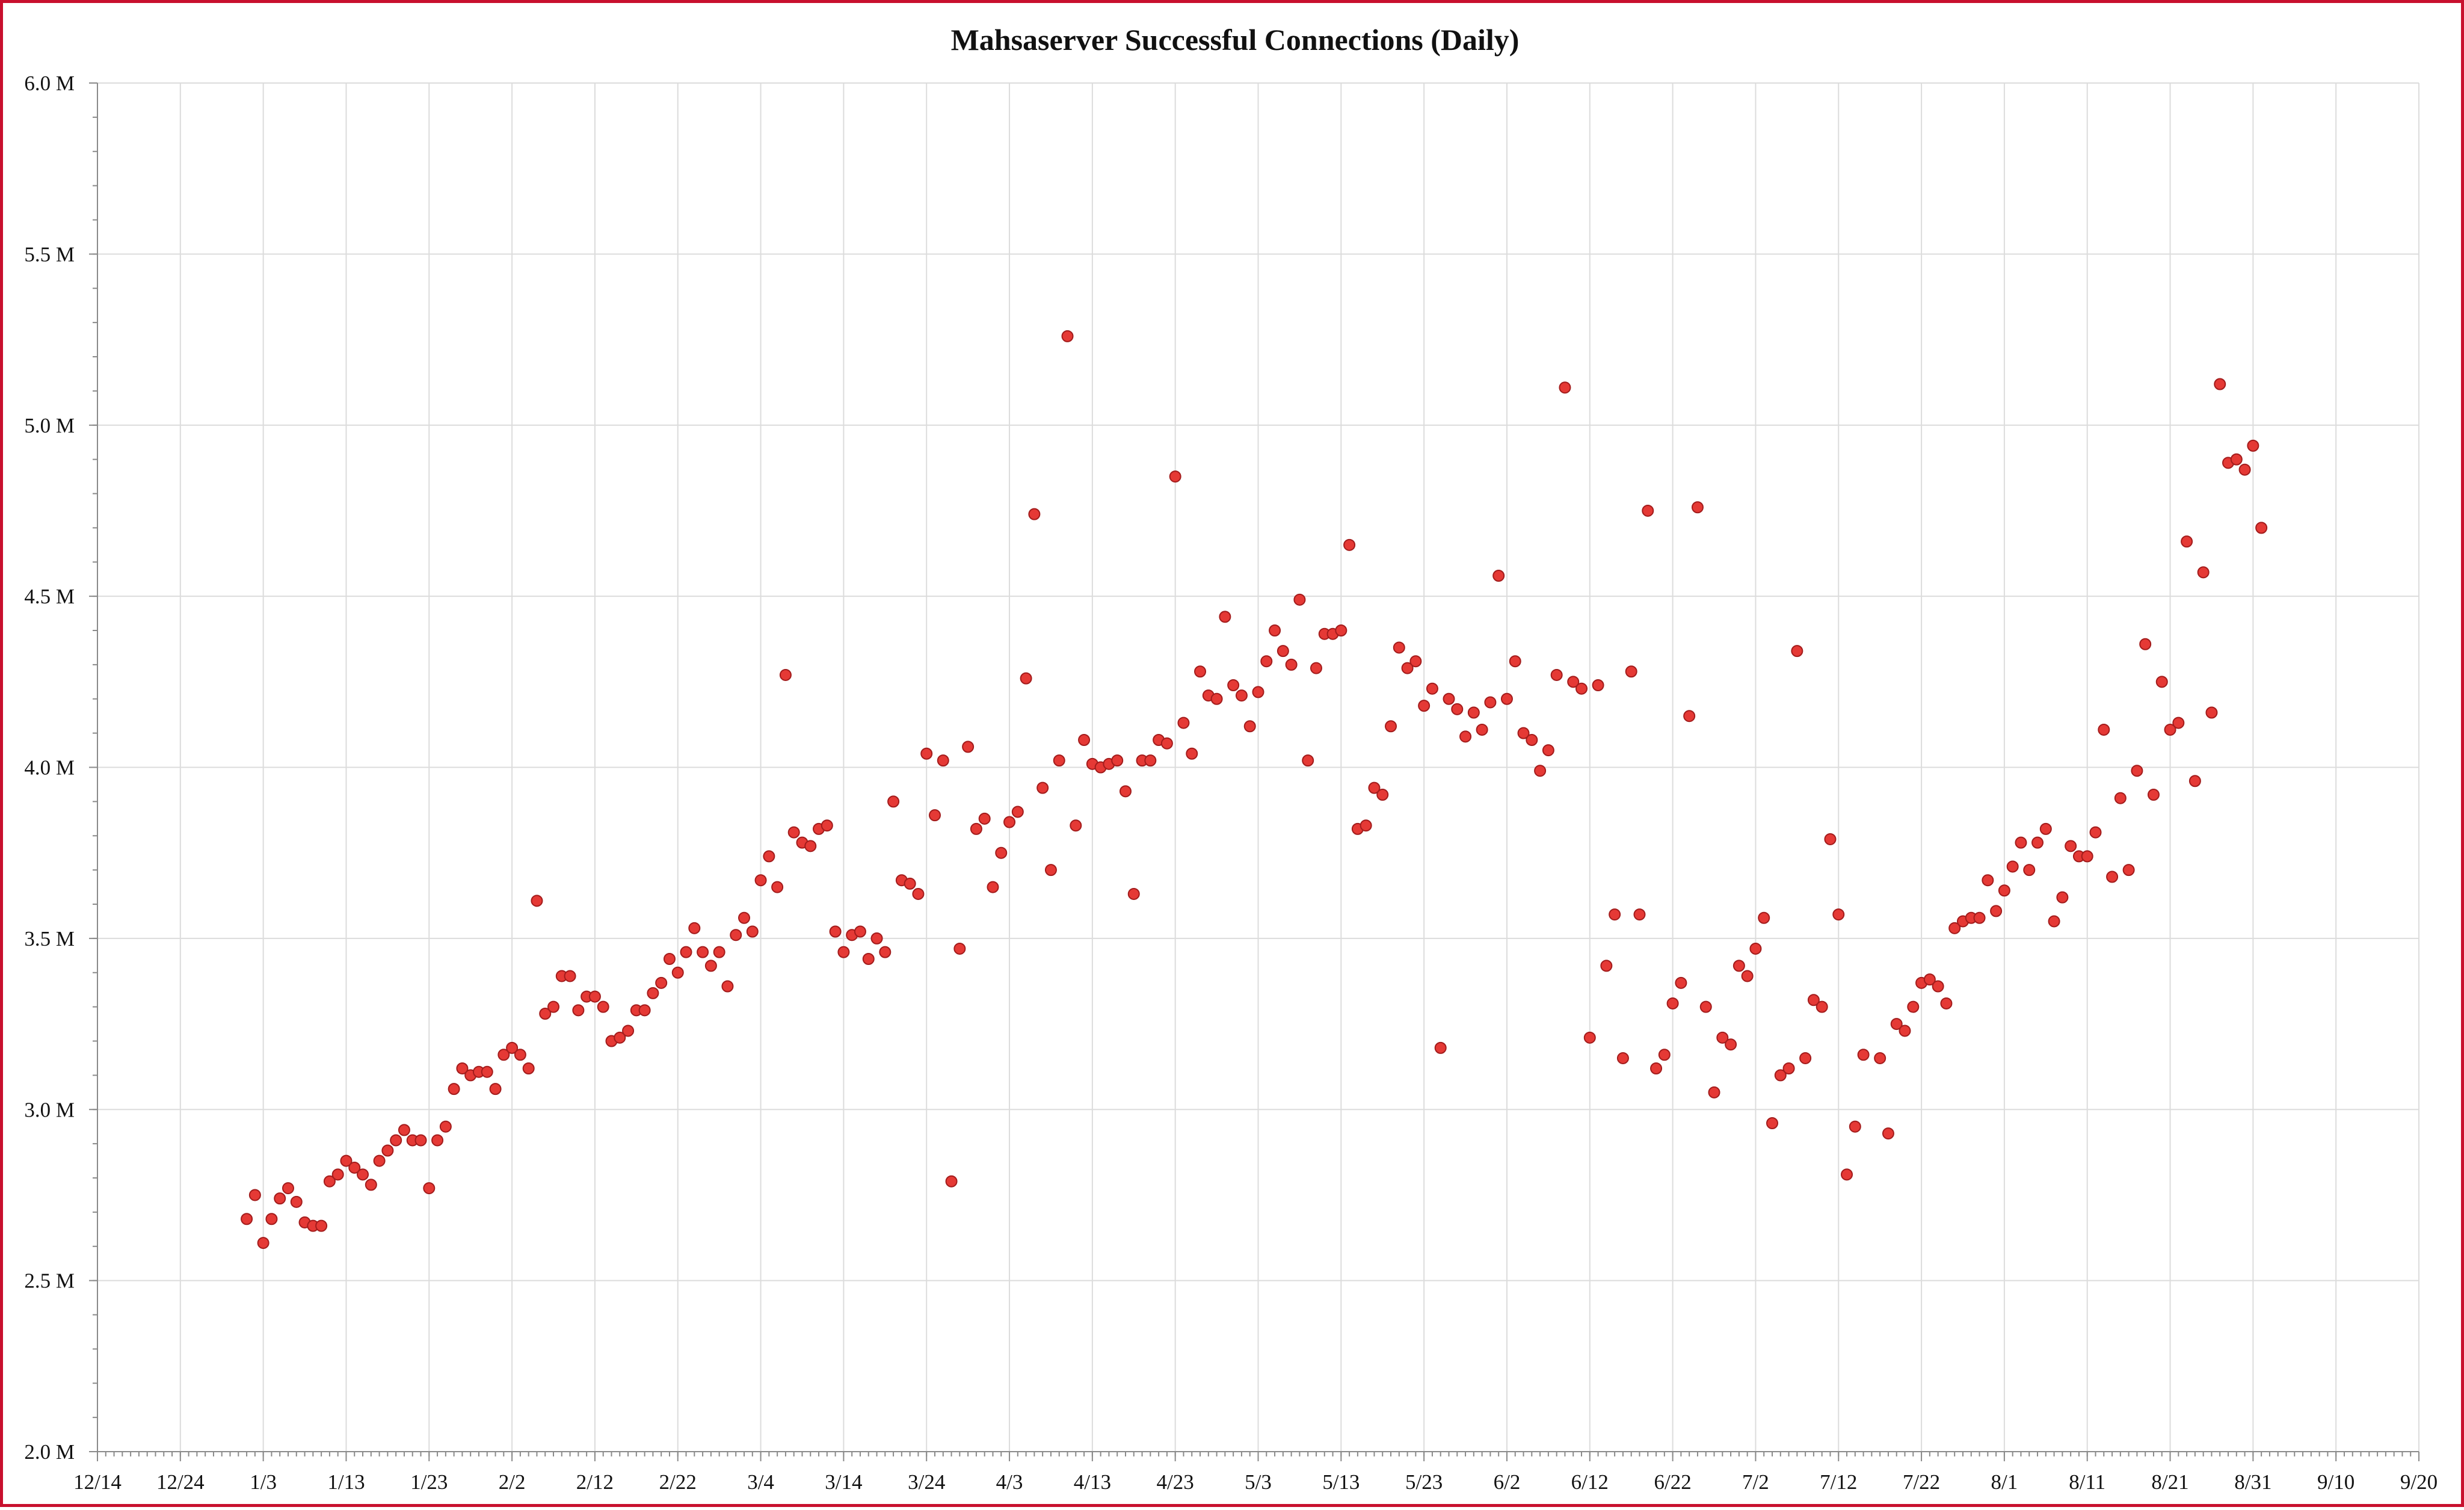  What do you see at coordinates (1672, 1482) in the screenshot?
I see `x-tick-label: 6/22` at bounding box center [1672, 1482].